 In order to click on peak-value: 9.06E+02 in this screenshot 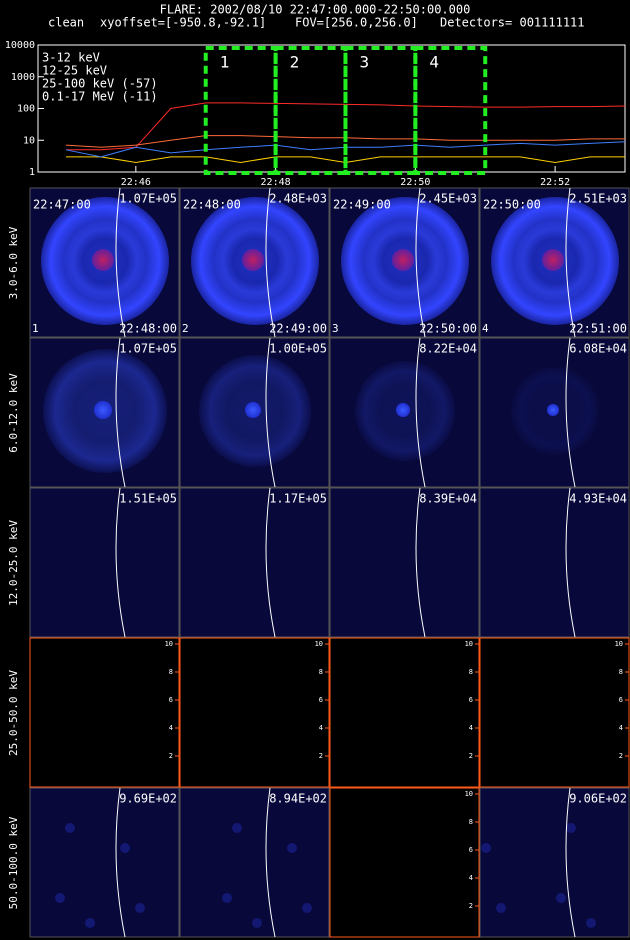, I will do `click(598, 799)`.